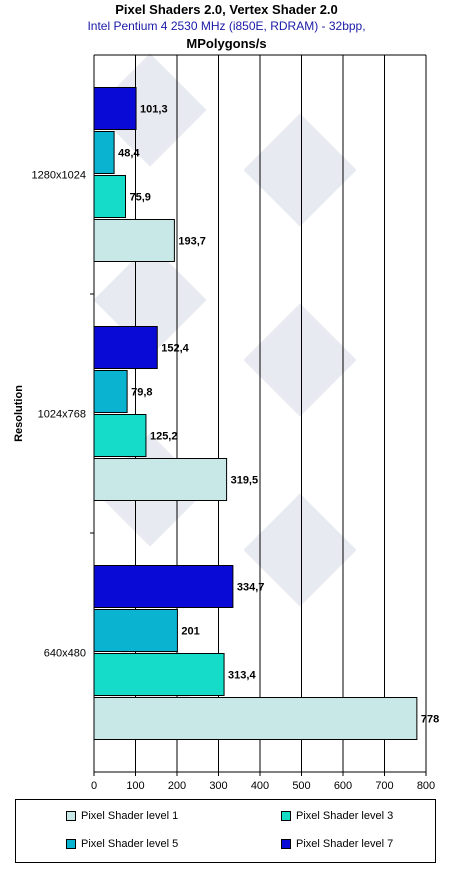 Image resolution: width=453 pixels, height=874 pixels. I want to click on legend-label: Pixel Shader level 3, so click(345, 816).